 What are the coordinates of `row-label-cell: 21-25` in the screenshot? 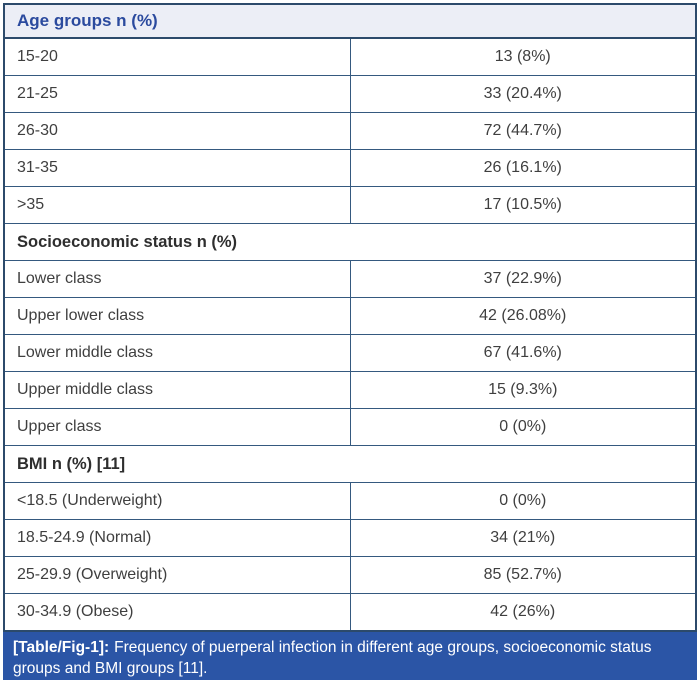 It's located at (177, 94).